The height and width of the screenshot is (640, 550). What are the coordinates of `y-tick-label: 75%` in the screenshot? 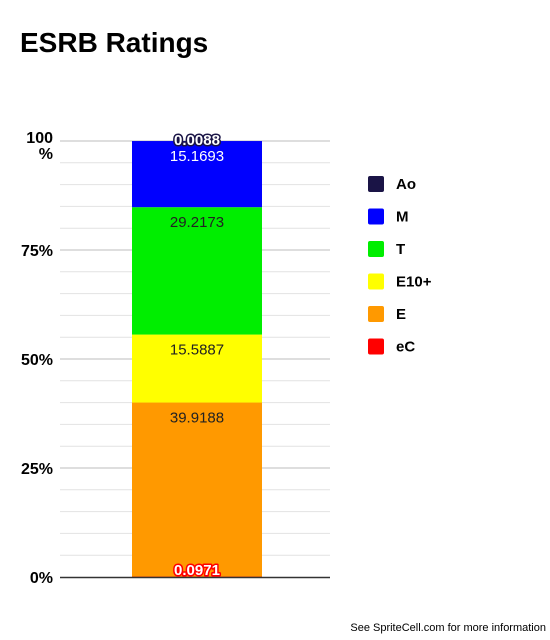 It's located at (37, 251).